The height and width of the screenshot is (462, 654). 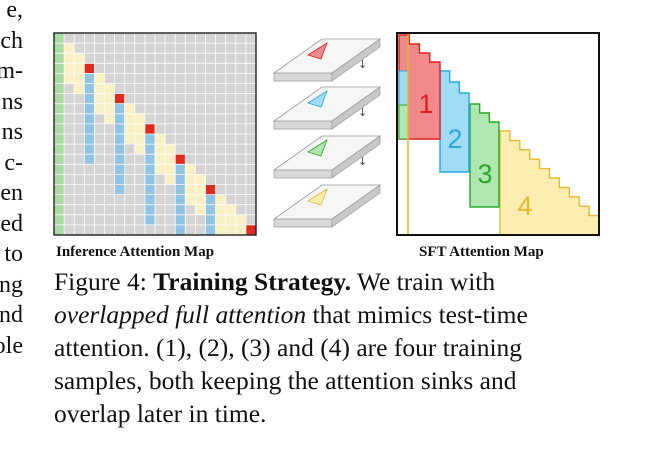 I want to click on sft-map-label: SFT Attention Map, so click(x=481, y=252).